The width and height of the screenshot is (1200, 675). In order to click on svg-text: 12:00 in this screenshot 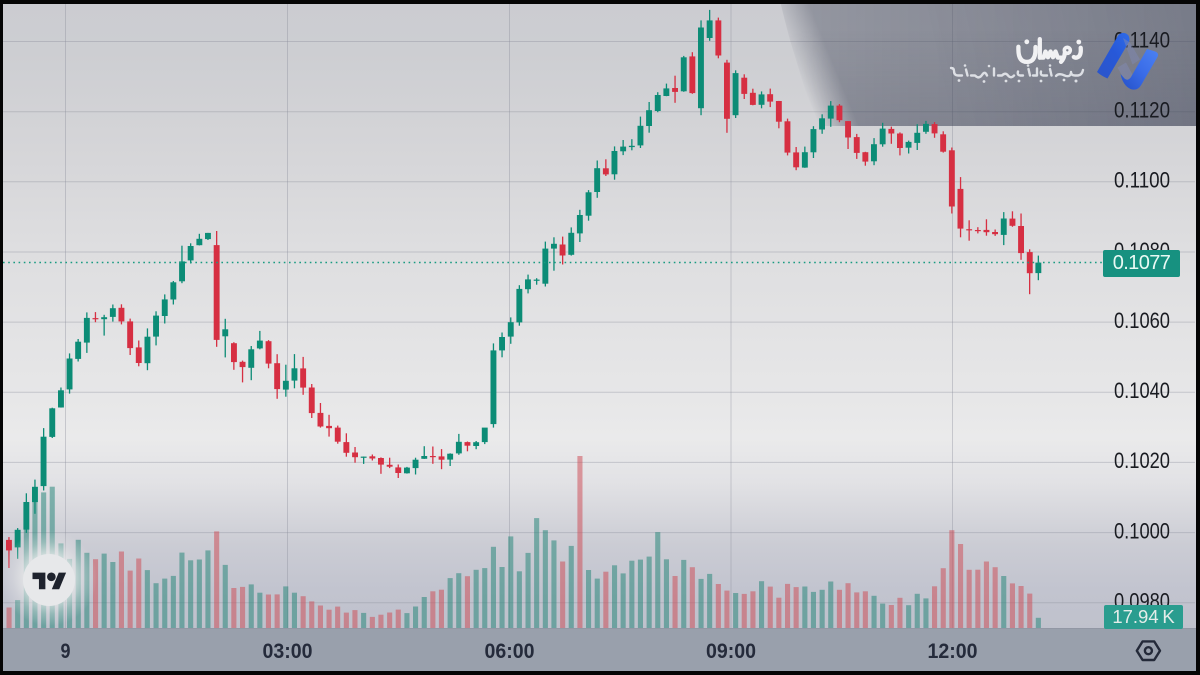, I will do `click(953, 651)`.